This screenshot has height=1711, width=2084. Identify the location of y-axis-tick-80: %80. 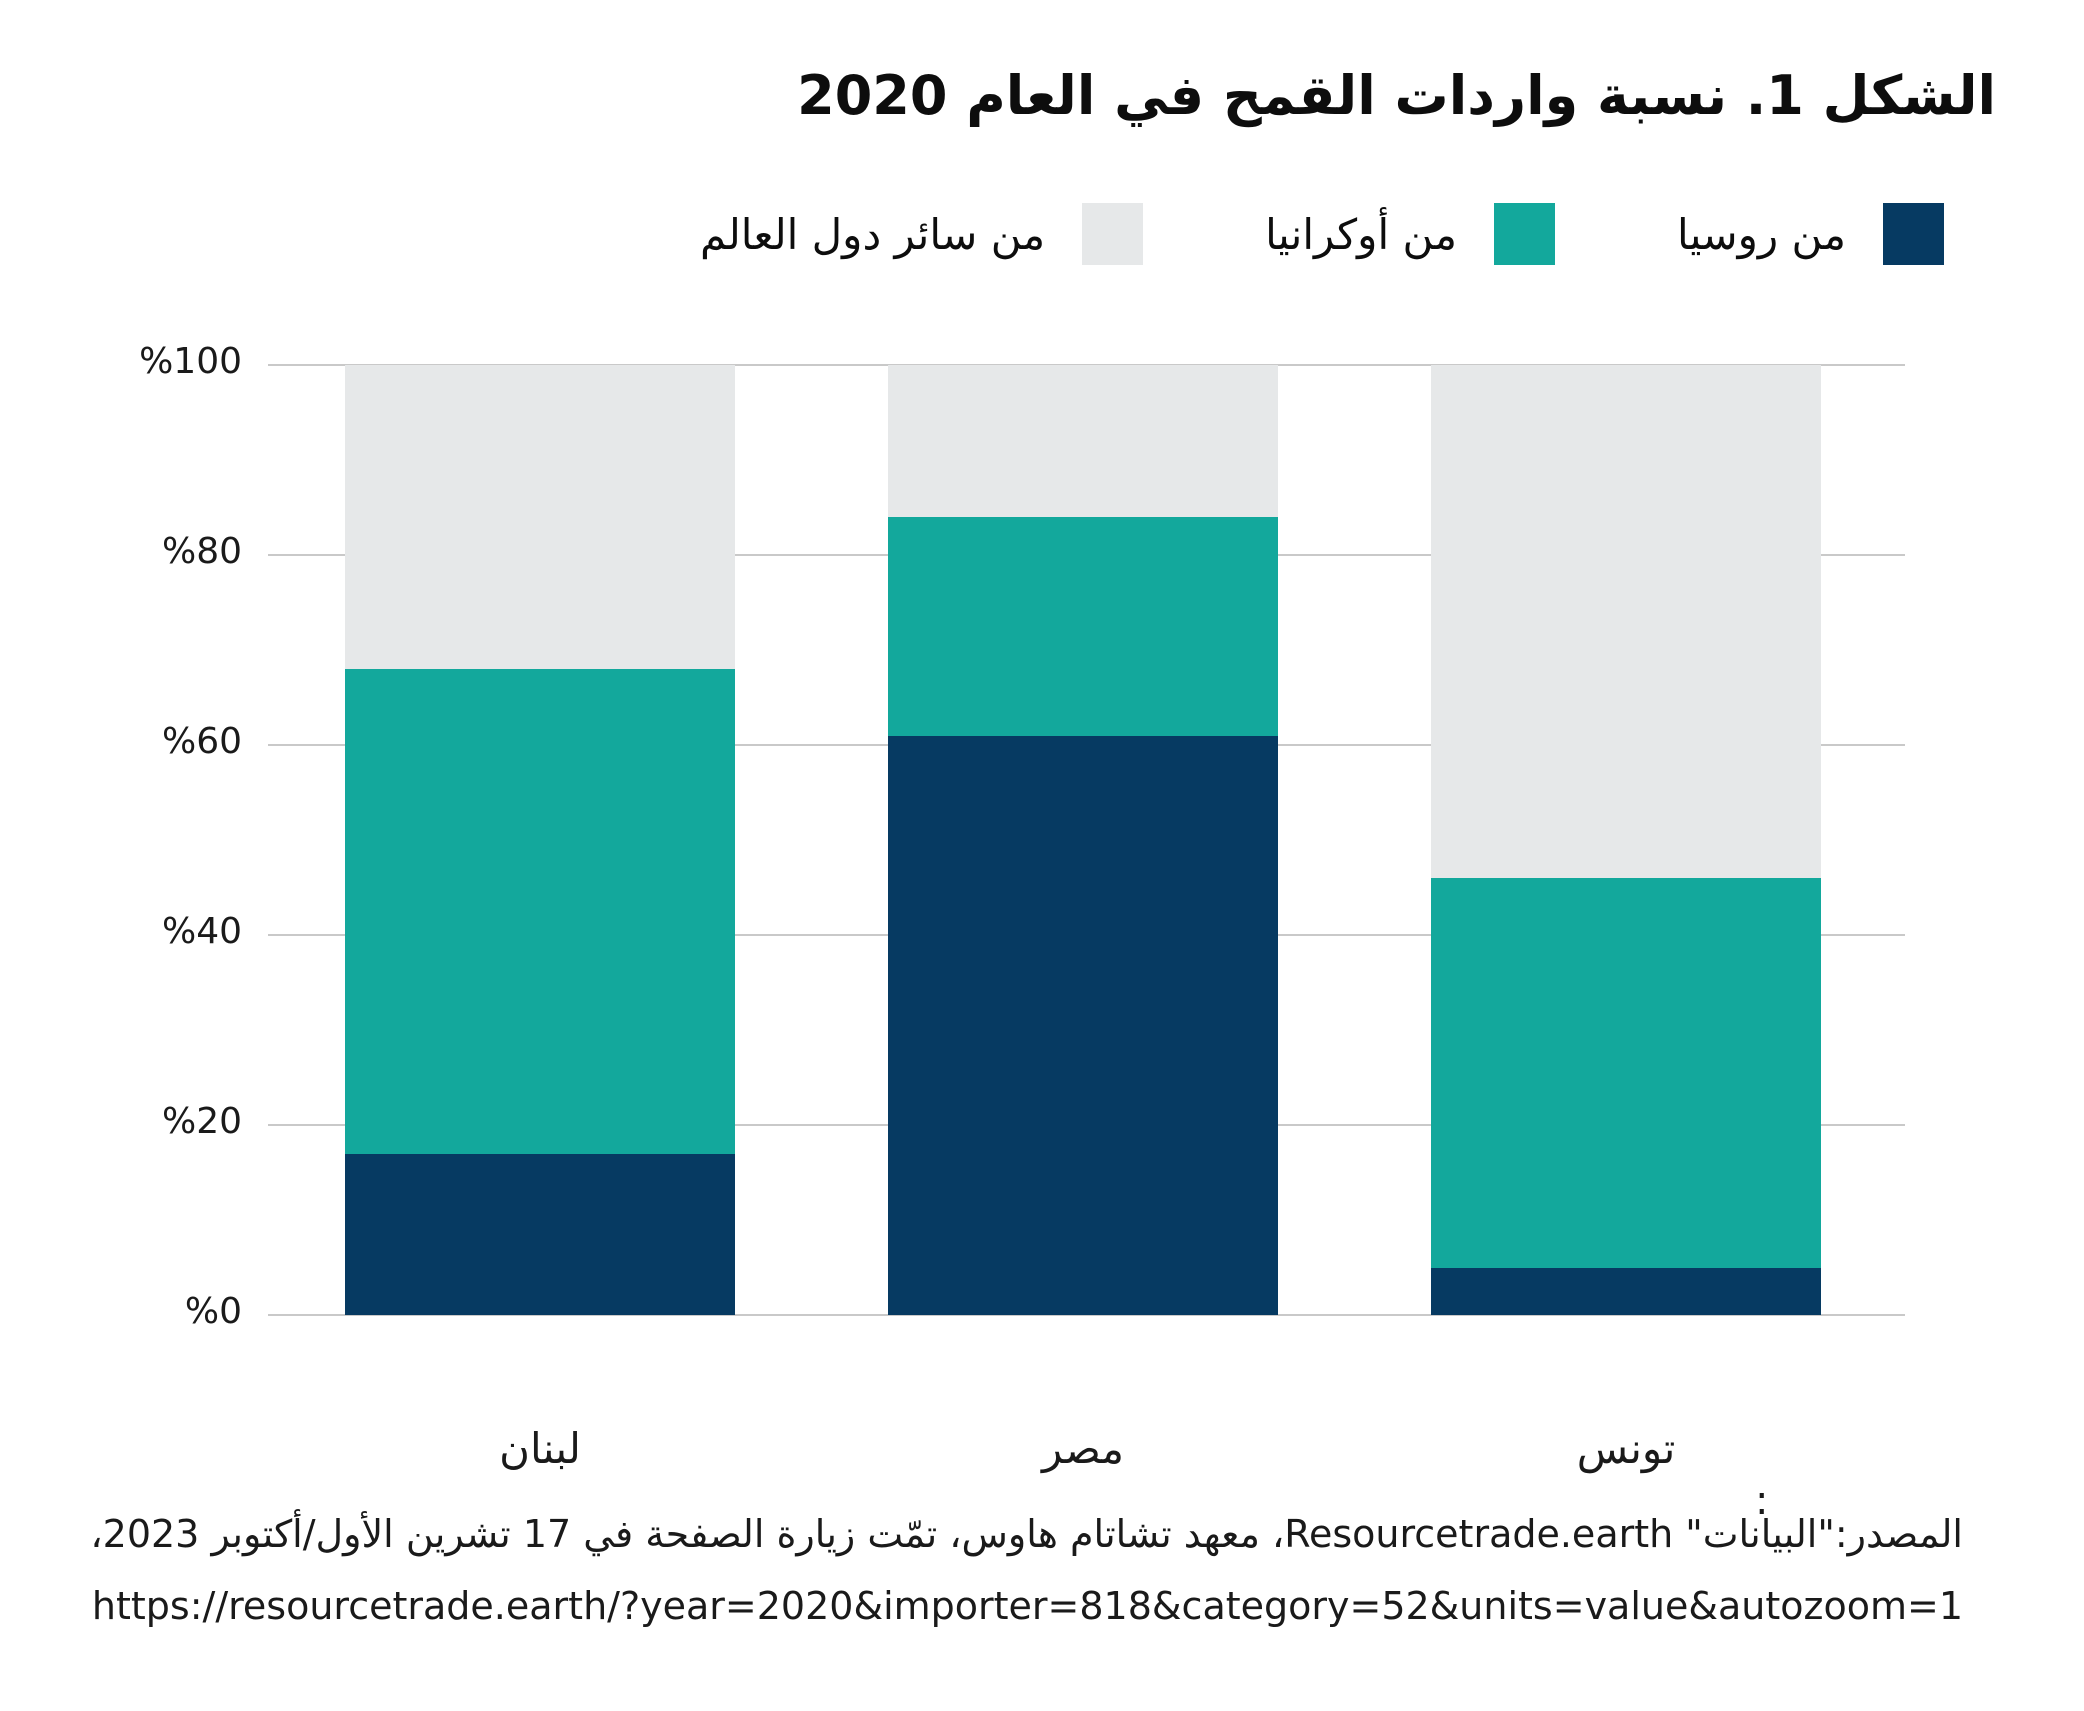
(201, 551).